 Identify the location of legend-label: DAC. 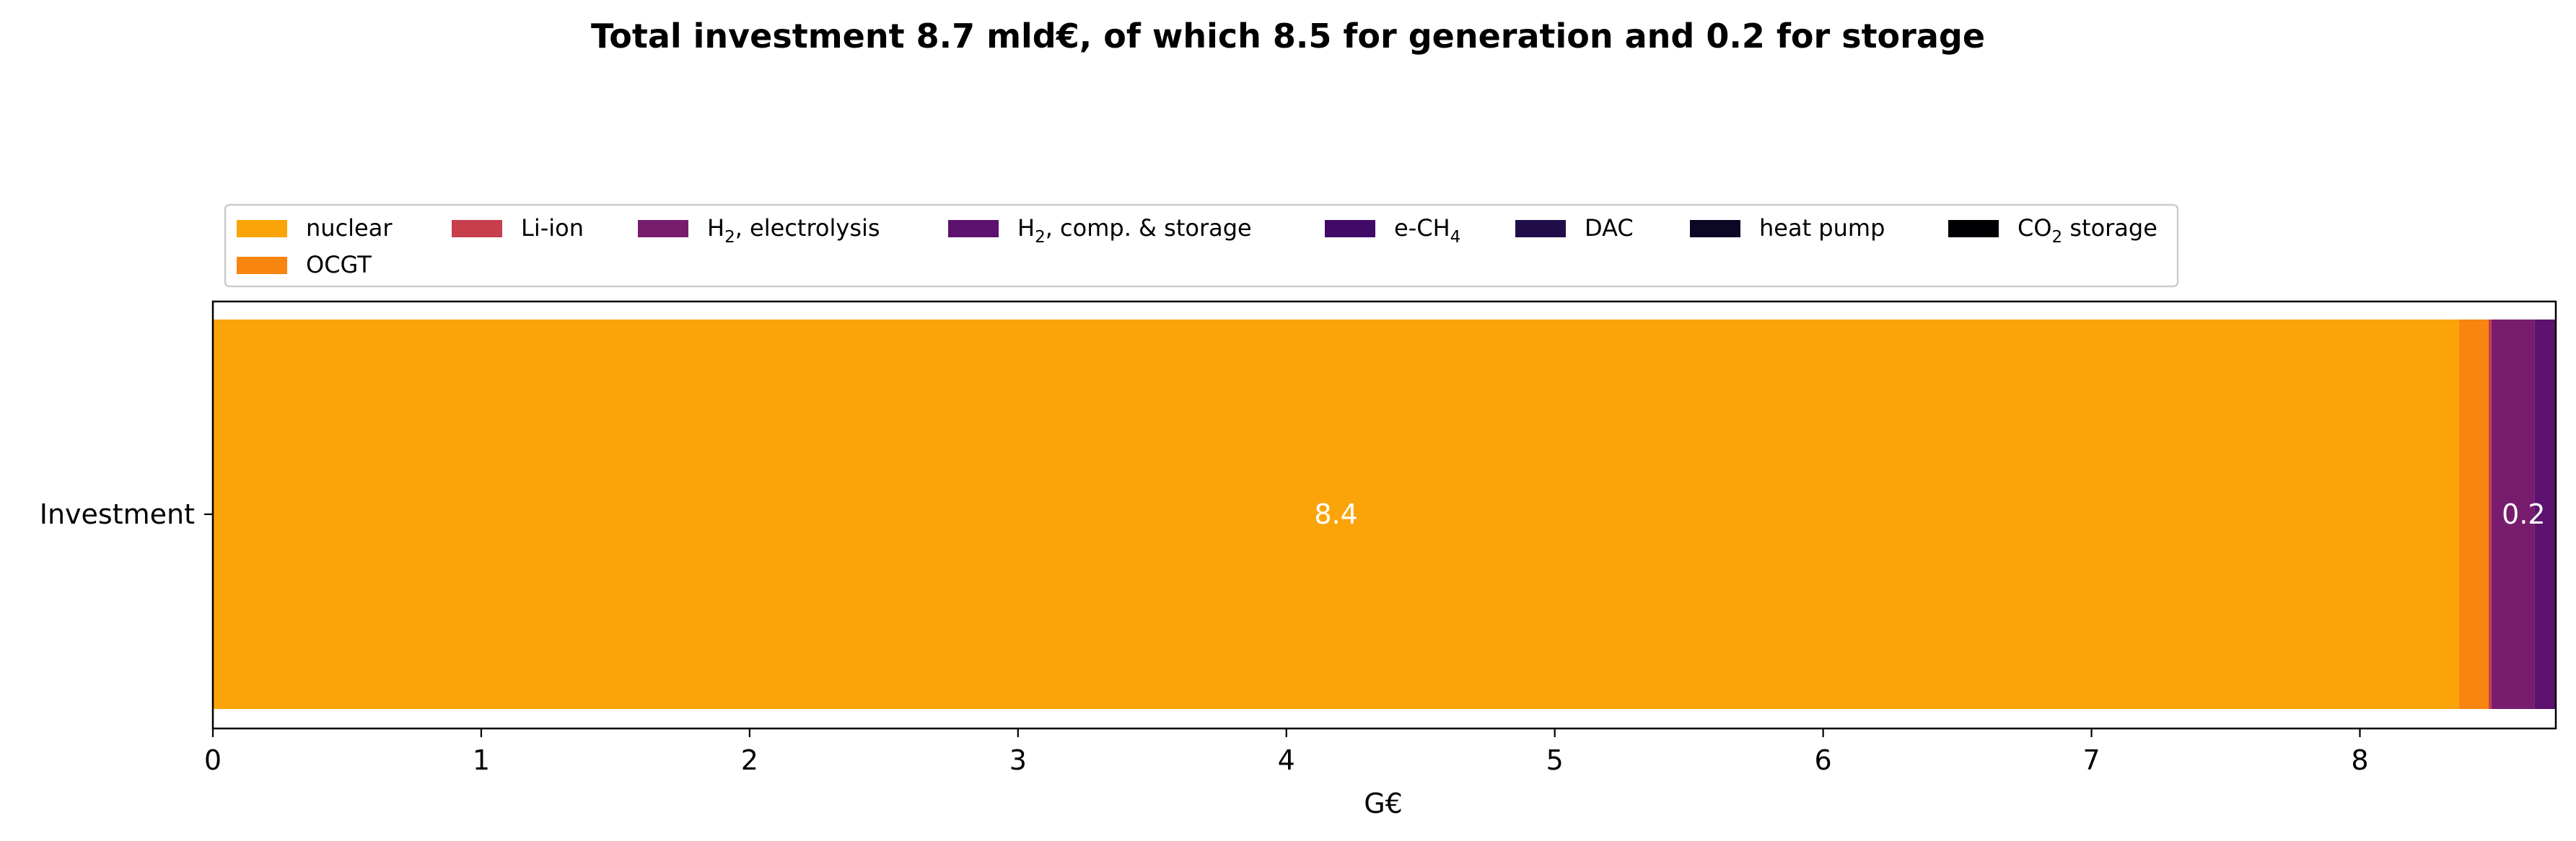
(1609, 228).